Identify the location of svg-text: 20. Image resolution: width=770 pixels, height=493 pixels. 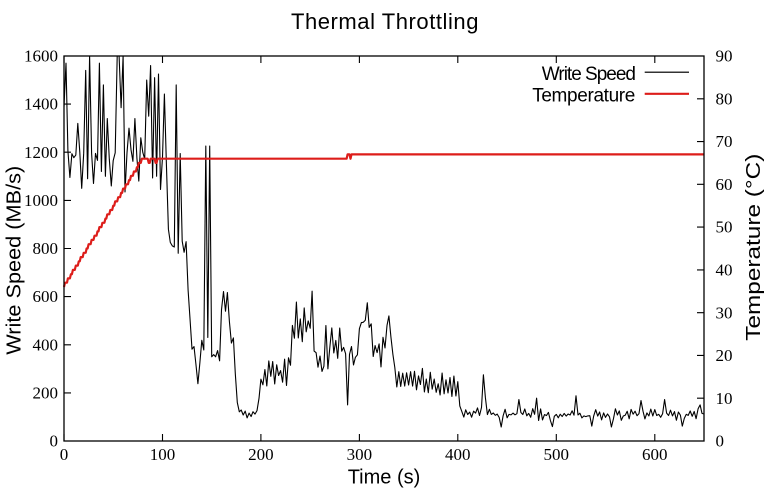
(724, 355).